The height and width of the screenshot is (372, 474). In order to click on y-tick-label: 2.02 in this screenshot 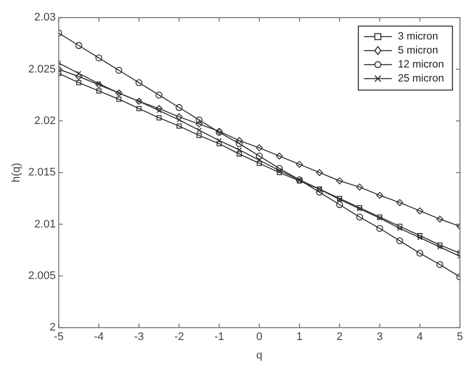, I will do `click(45, 120)`.